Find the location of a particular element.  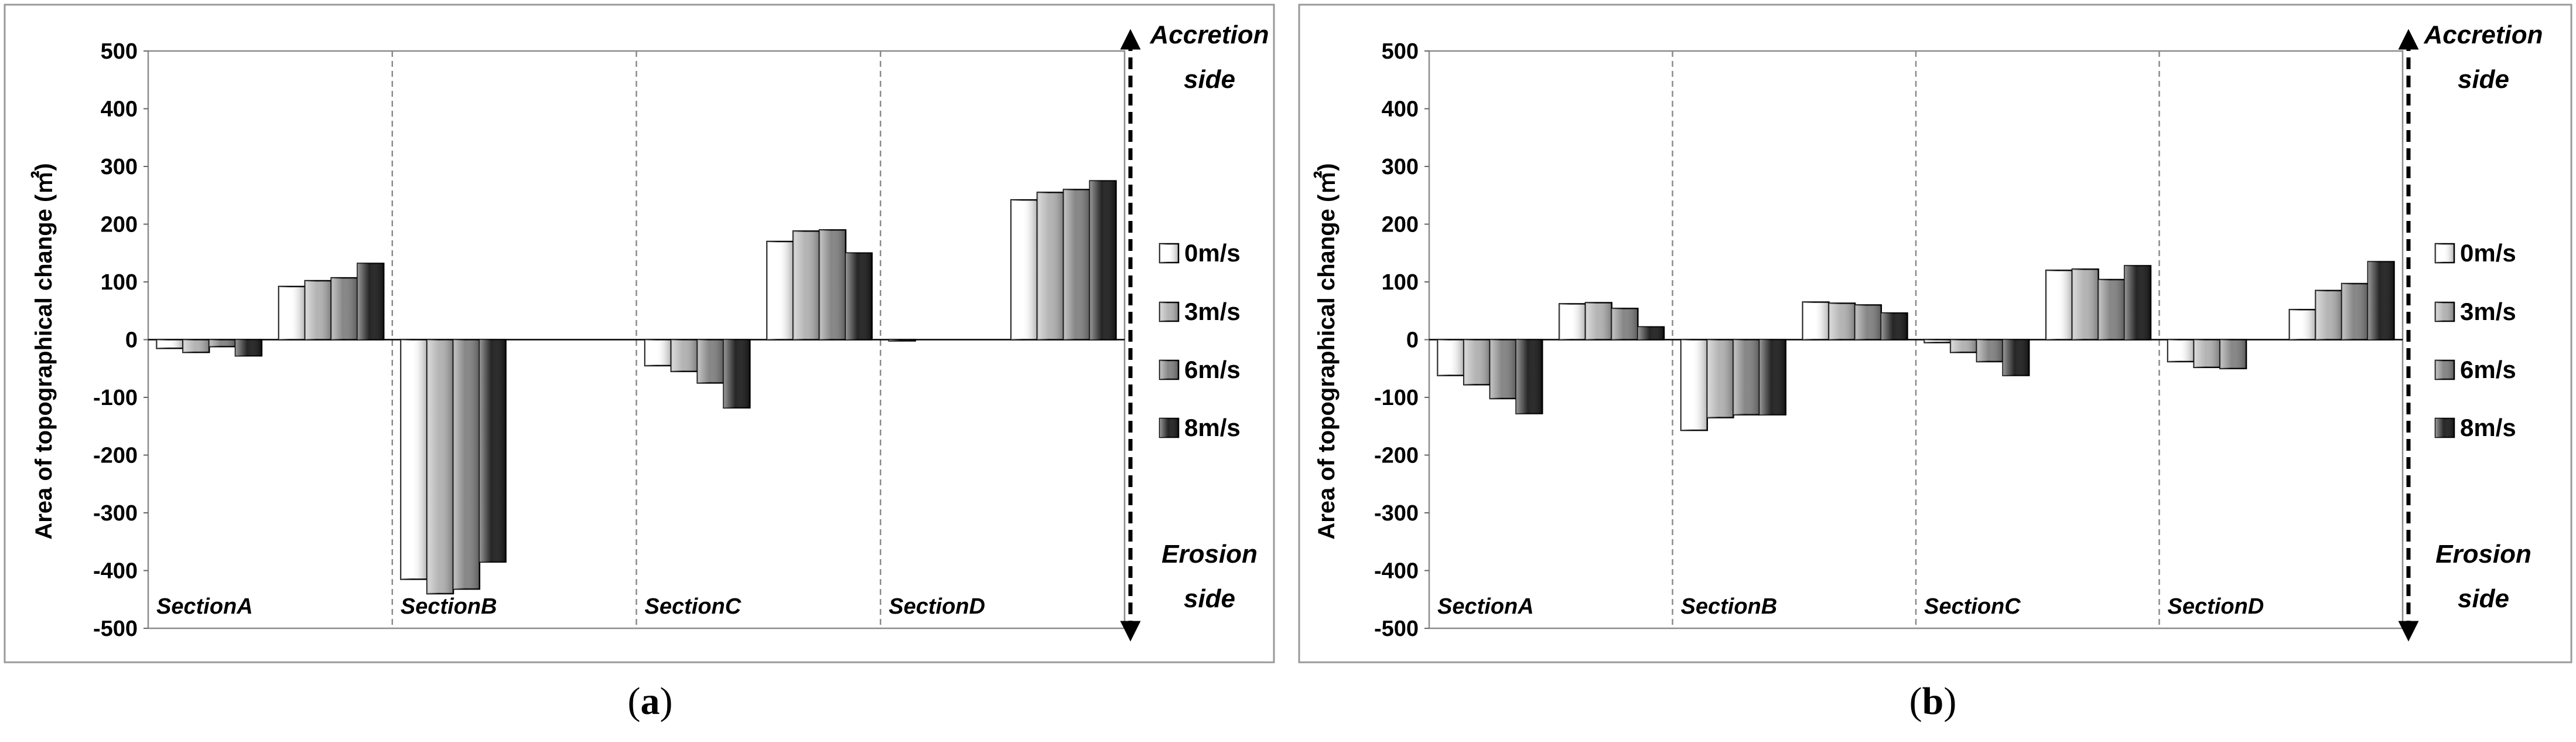

y-tick-label: 300 is located at coordinates (1400, 167).